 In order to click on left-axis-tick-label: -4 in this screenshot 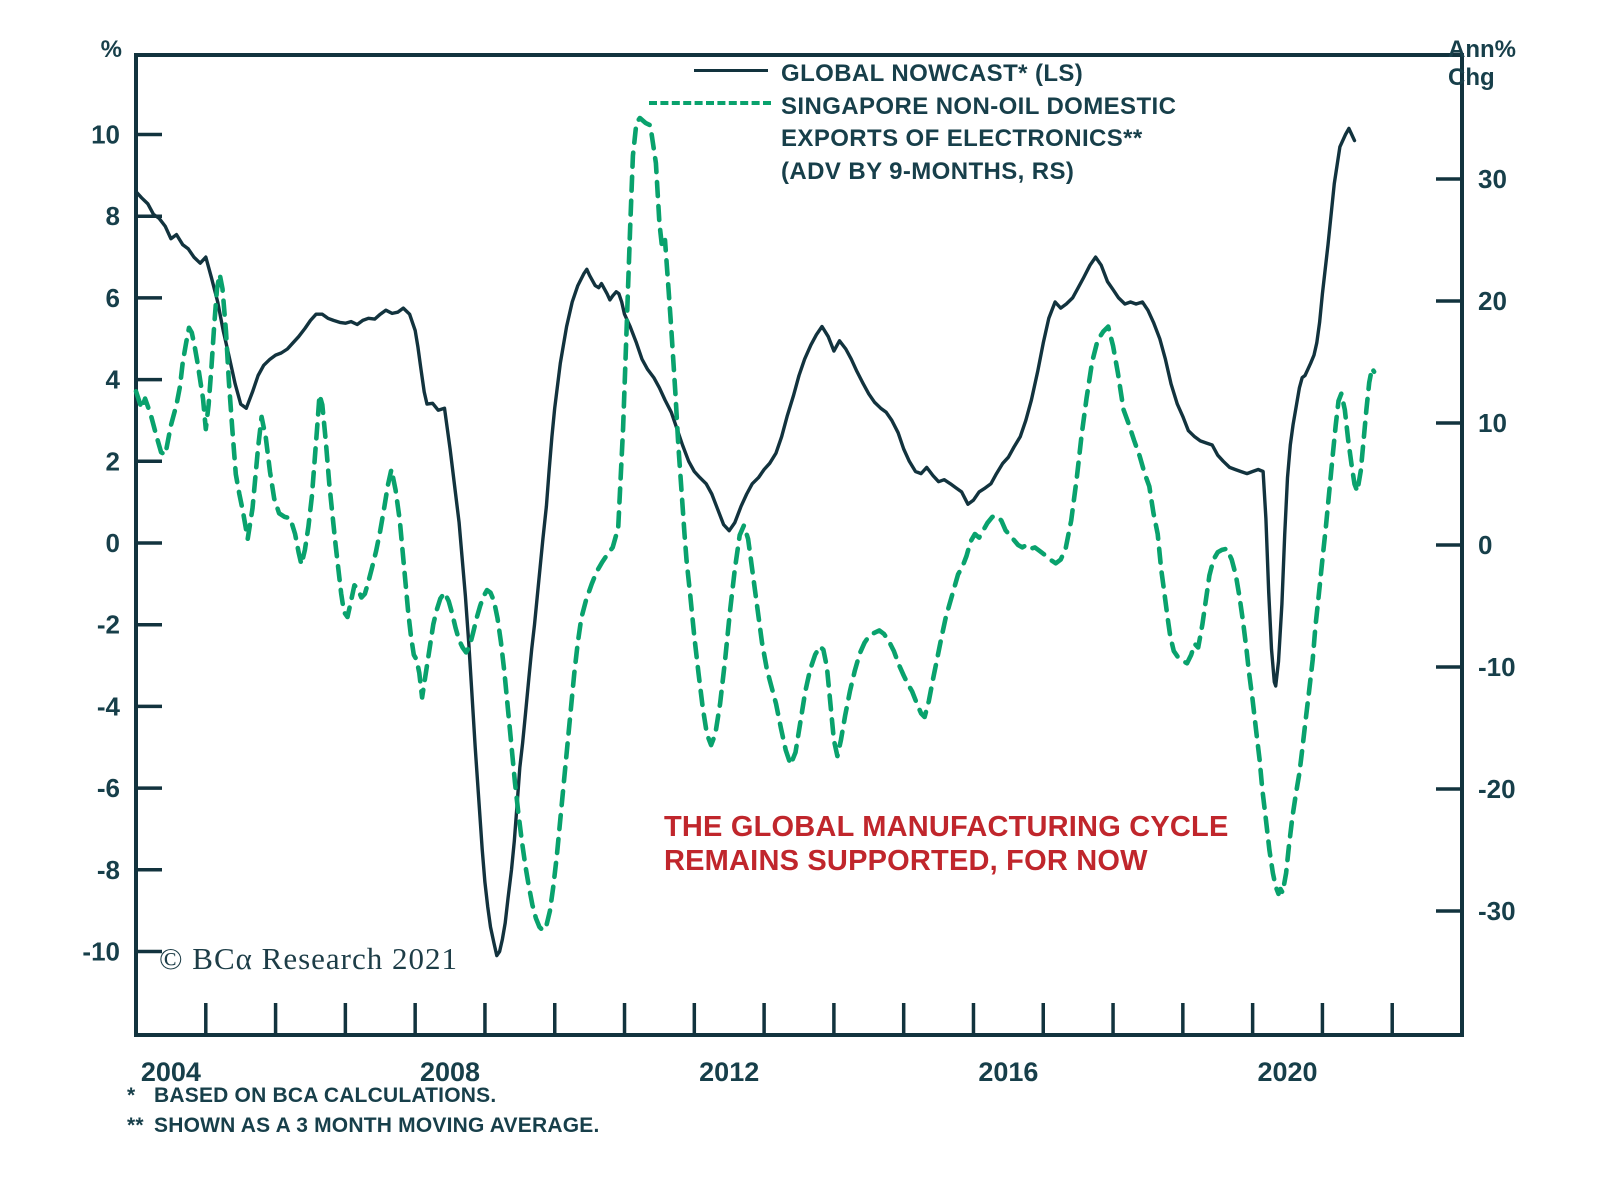, I will do `click(109, 706)`.